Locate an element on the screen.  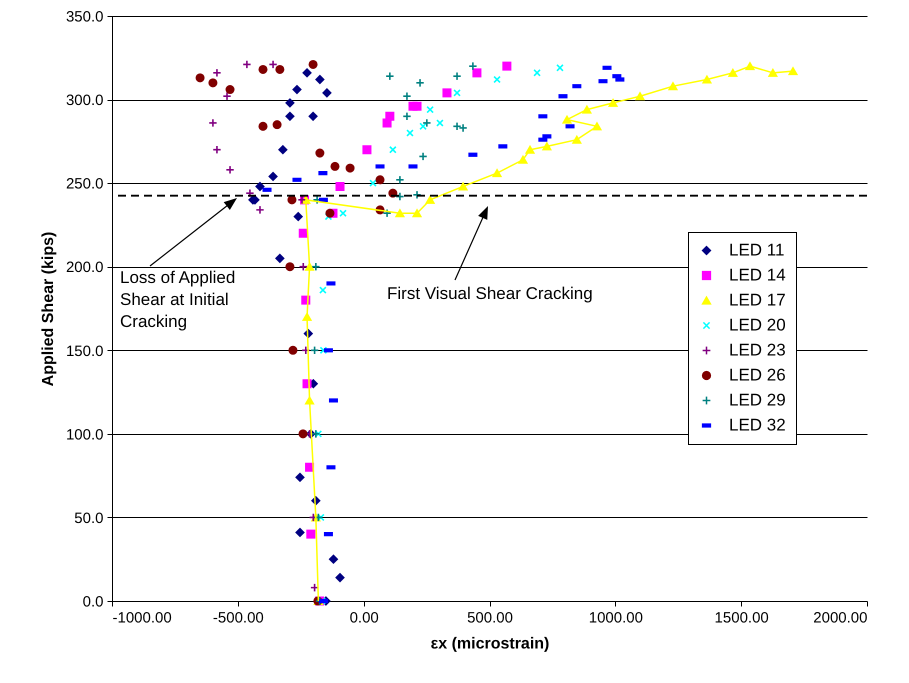
x-tick-label: 1500.00 is located at coordinates (741, 618).